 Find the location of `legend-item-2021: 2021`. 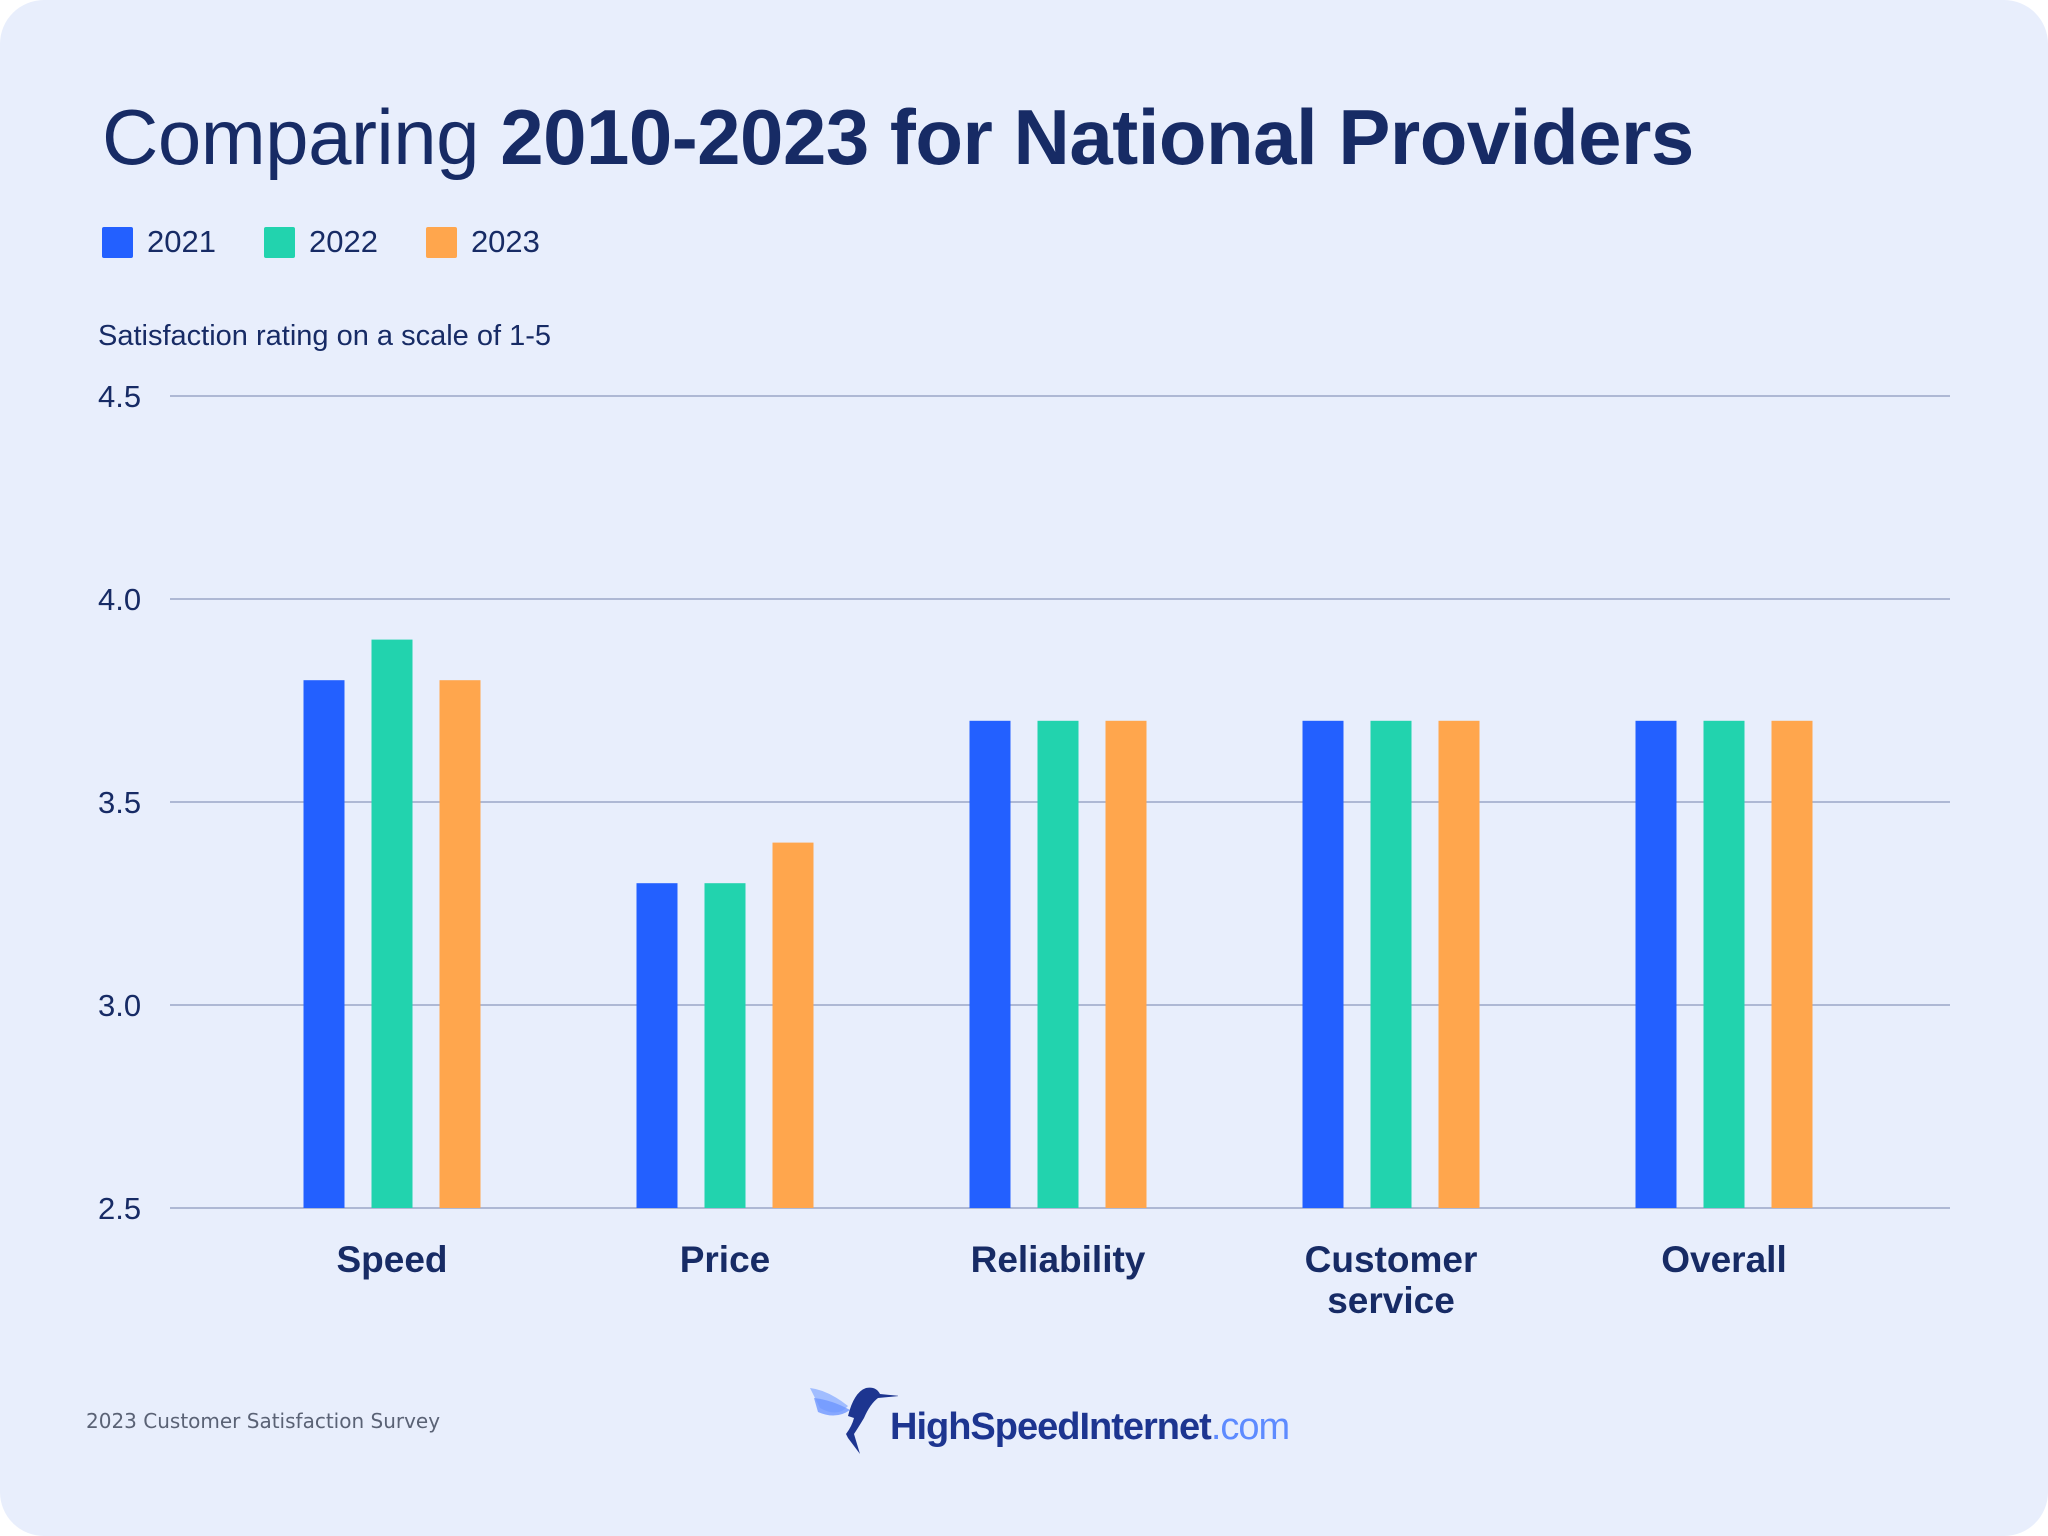

legend-item-2021: 2021 is located at coordinates (159, 242).